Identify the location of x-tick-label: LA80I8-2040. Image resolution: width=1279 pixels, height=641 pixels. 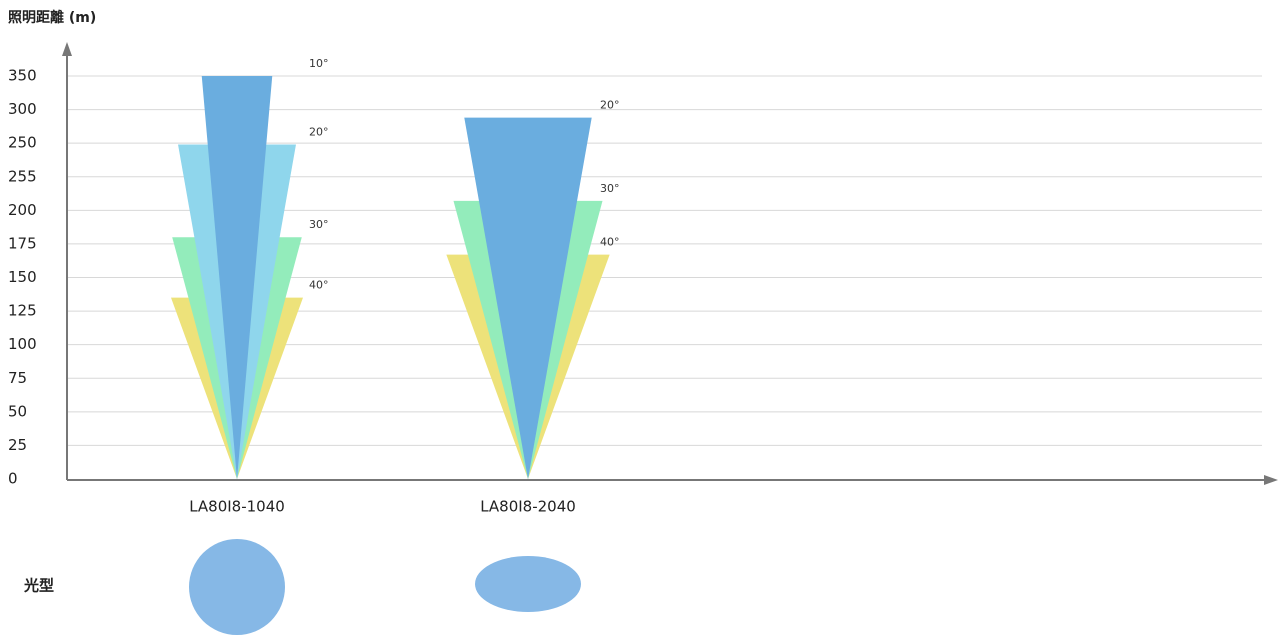
(528, 507).